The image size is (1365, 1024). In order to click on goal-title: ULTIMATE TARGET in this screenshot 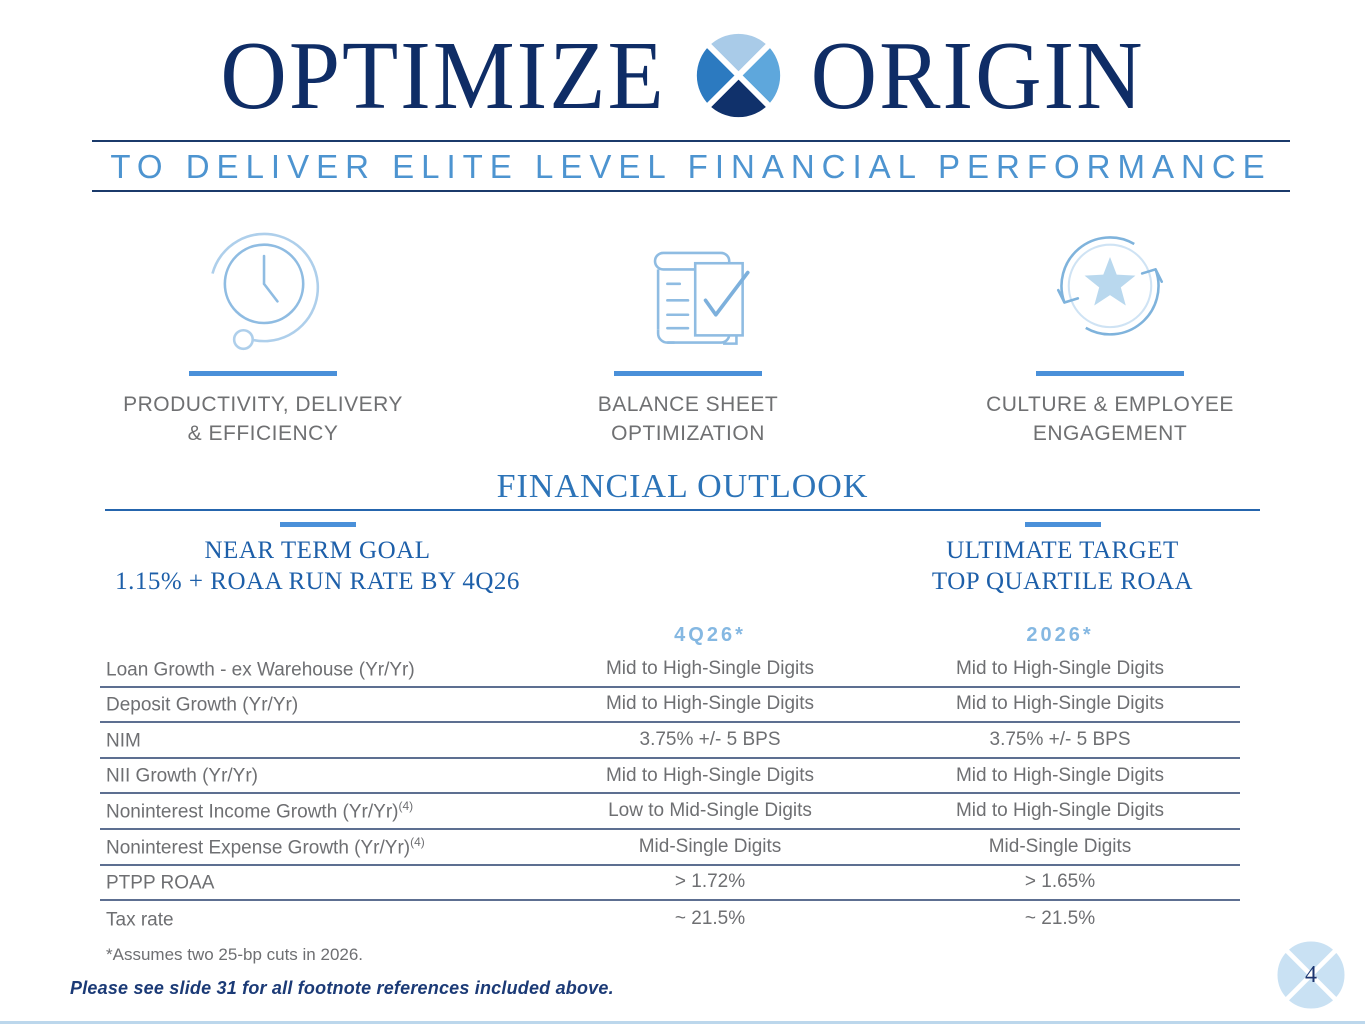, I will do `click(1062, 550)`.